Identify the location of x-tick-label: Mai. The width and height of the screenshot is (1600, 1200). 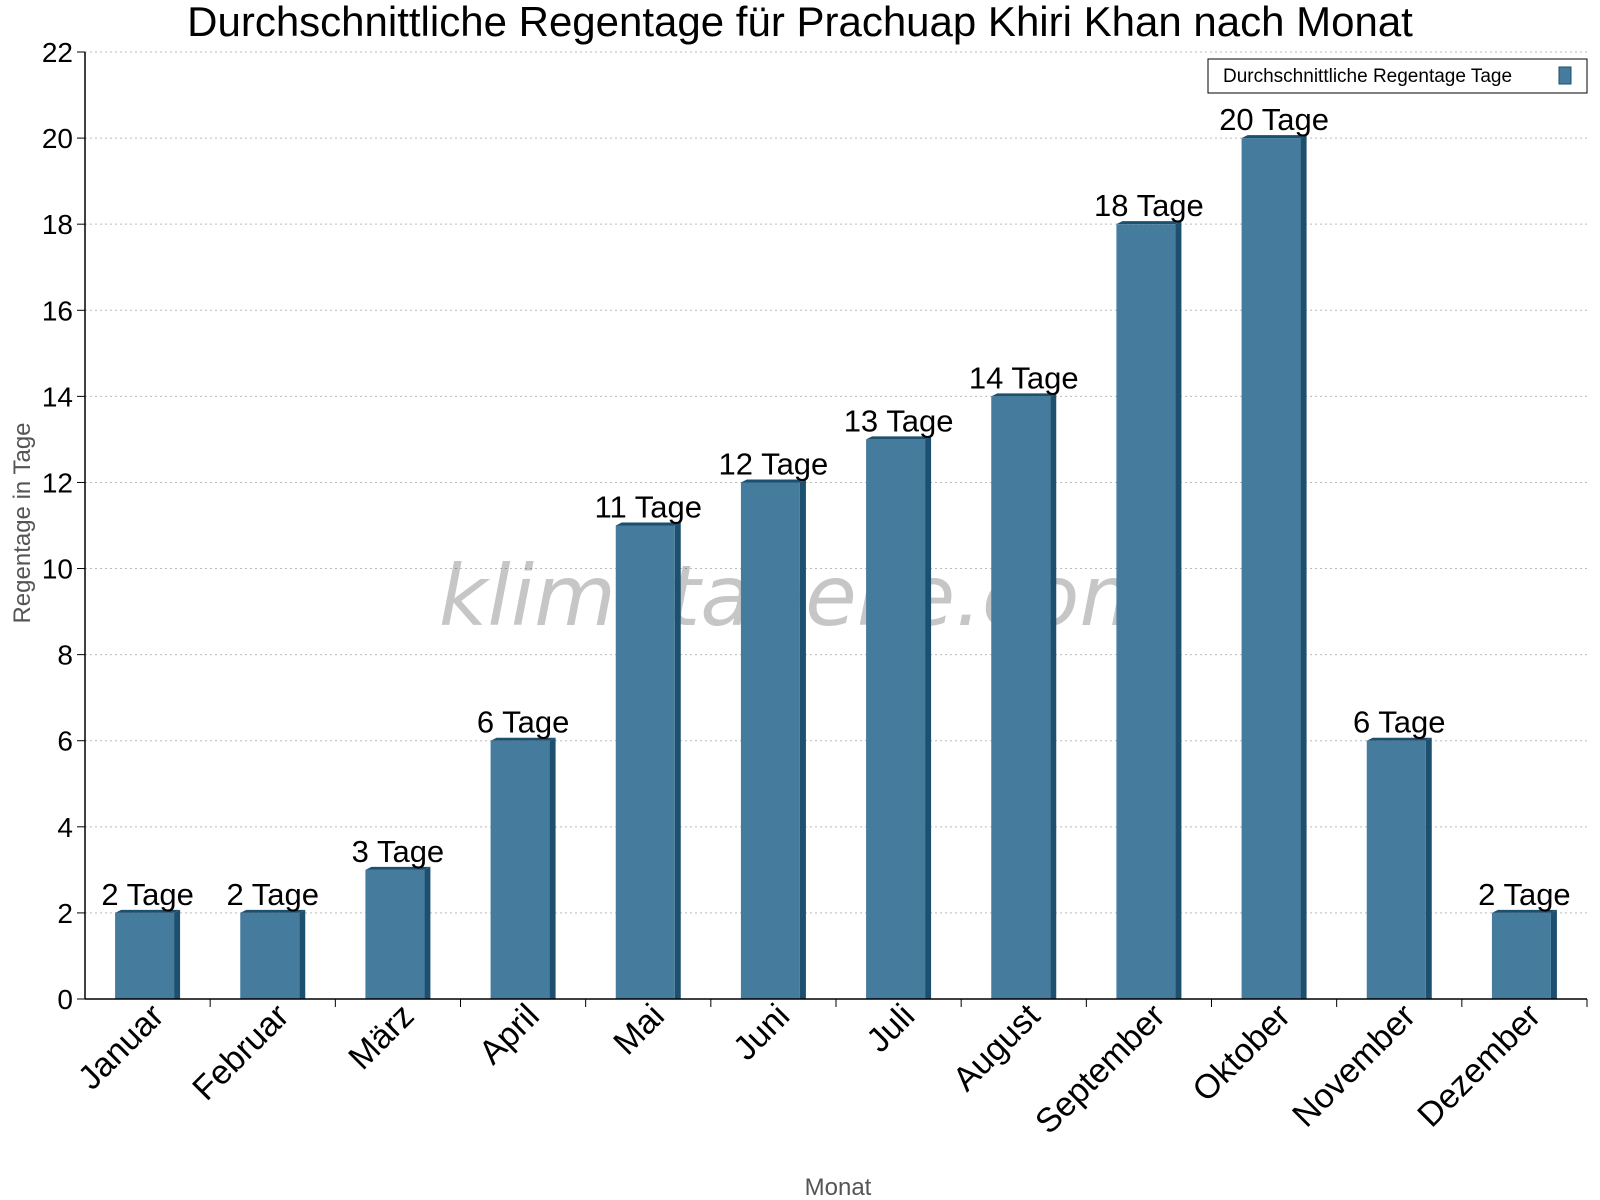
(639, 1030).